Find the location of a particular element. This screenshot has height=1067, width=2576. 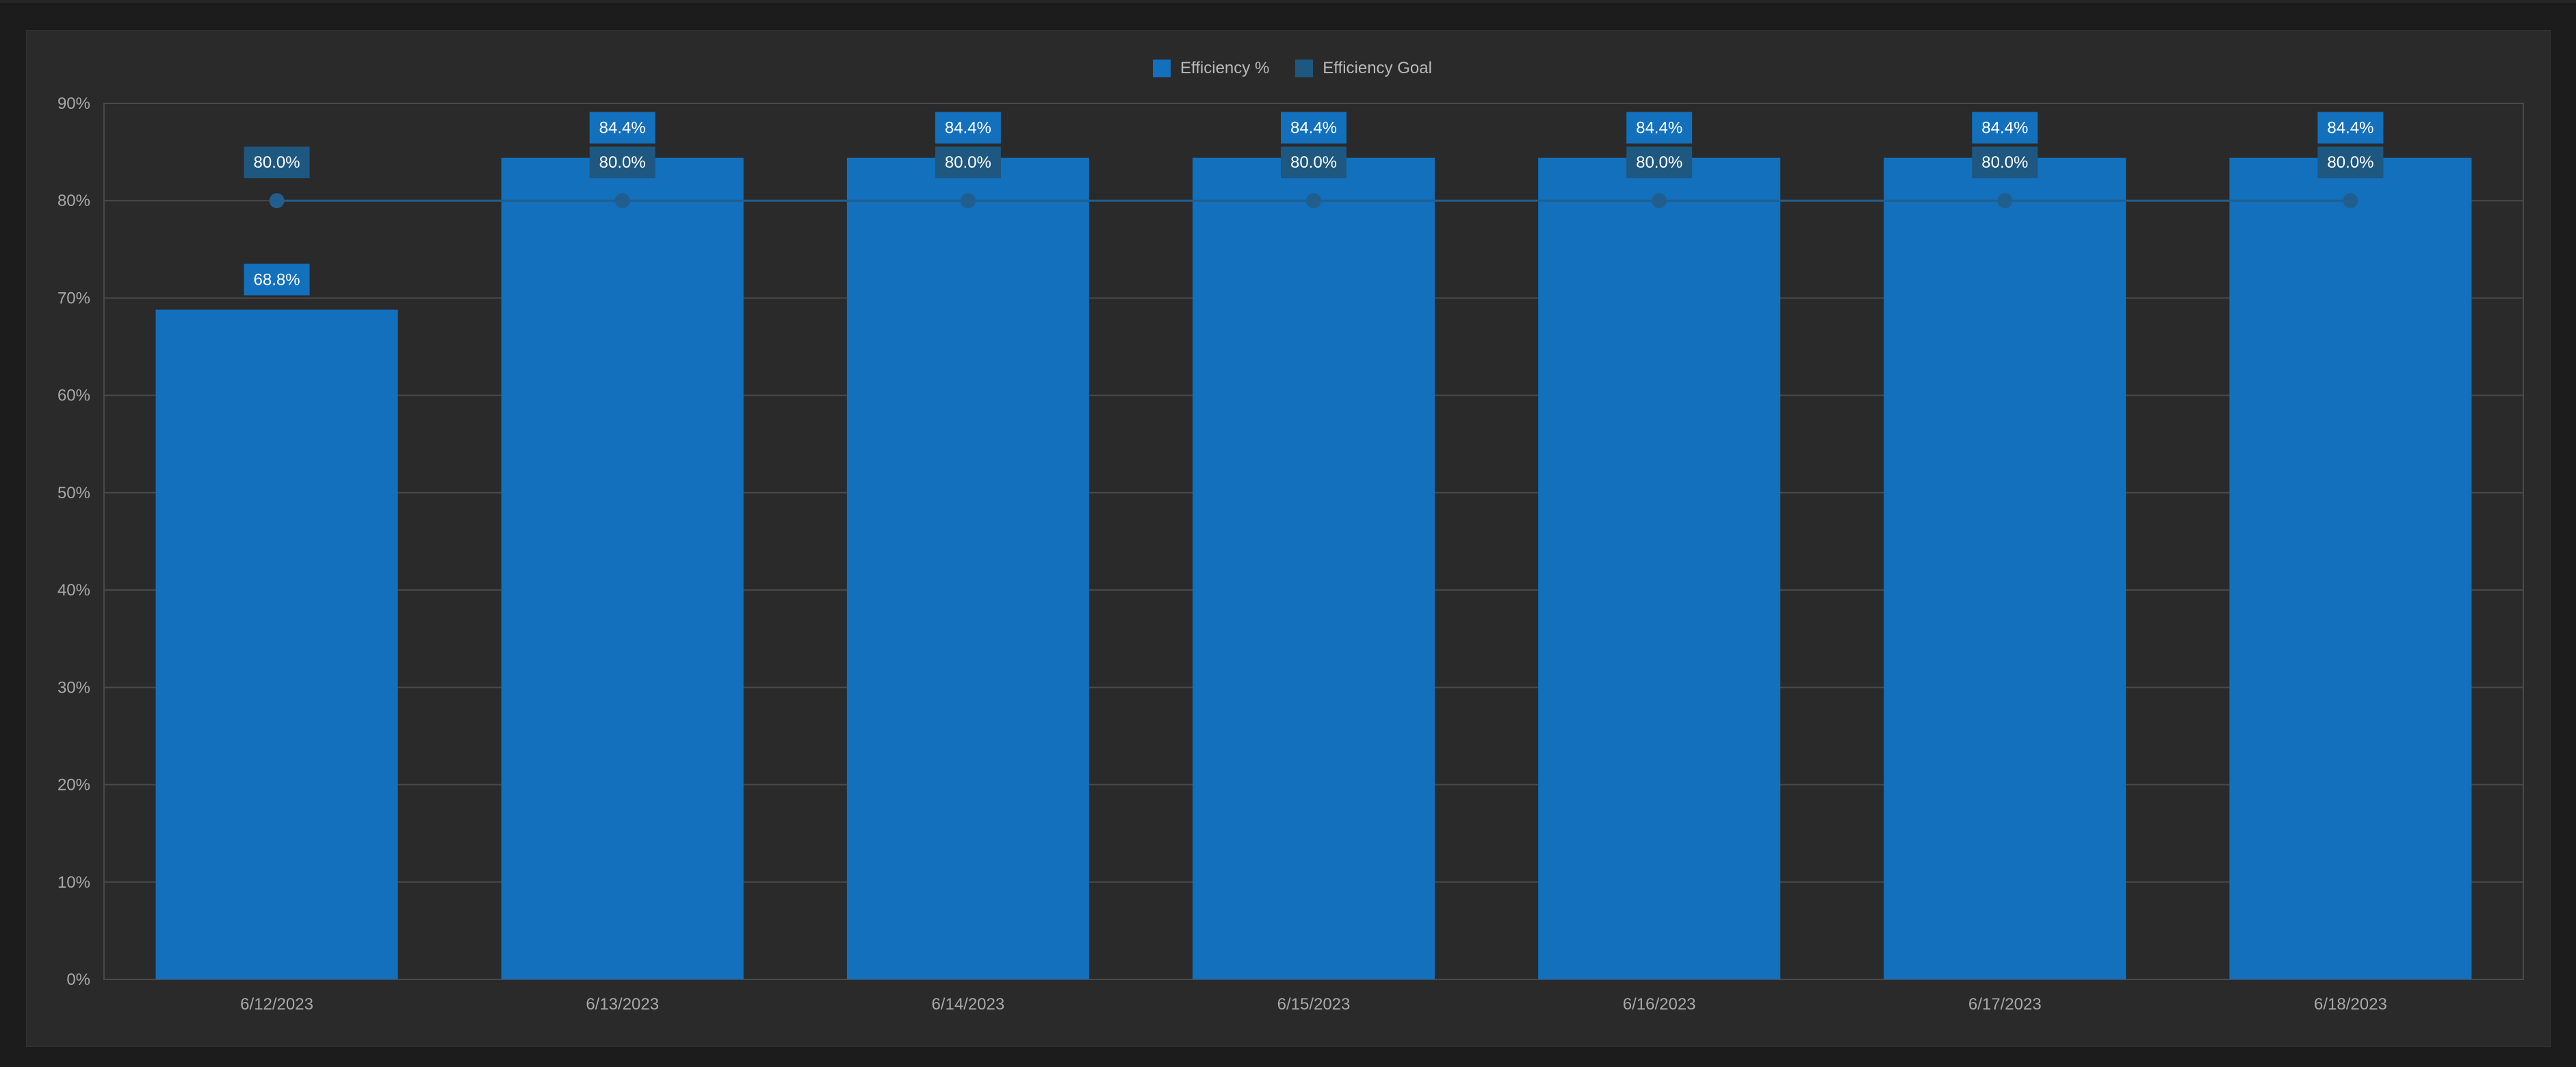

y-tick-label: 20% is located at coordinates (73, 786).